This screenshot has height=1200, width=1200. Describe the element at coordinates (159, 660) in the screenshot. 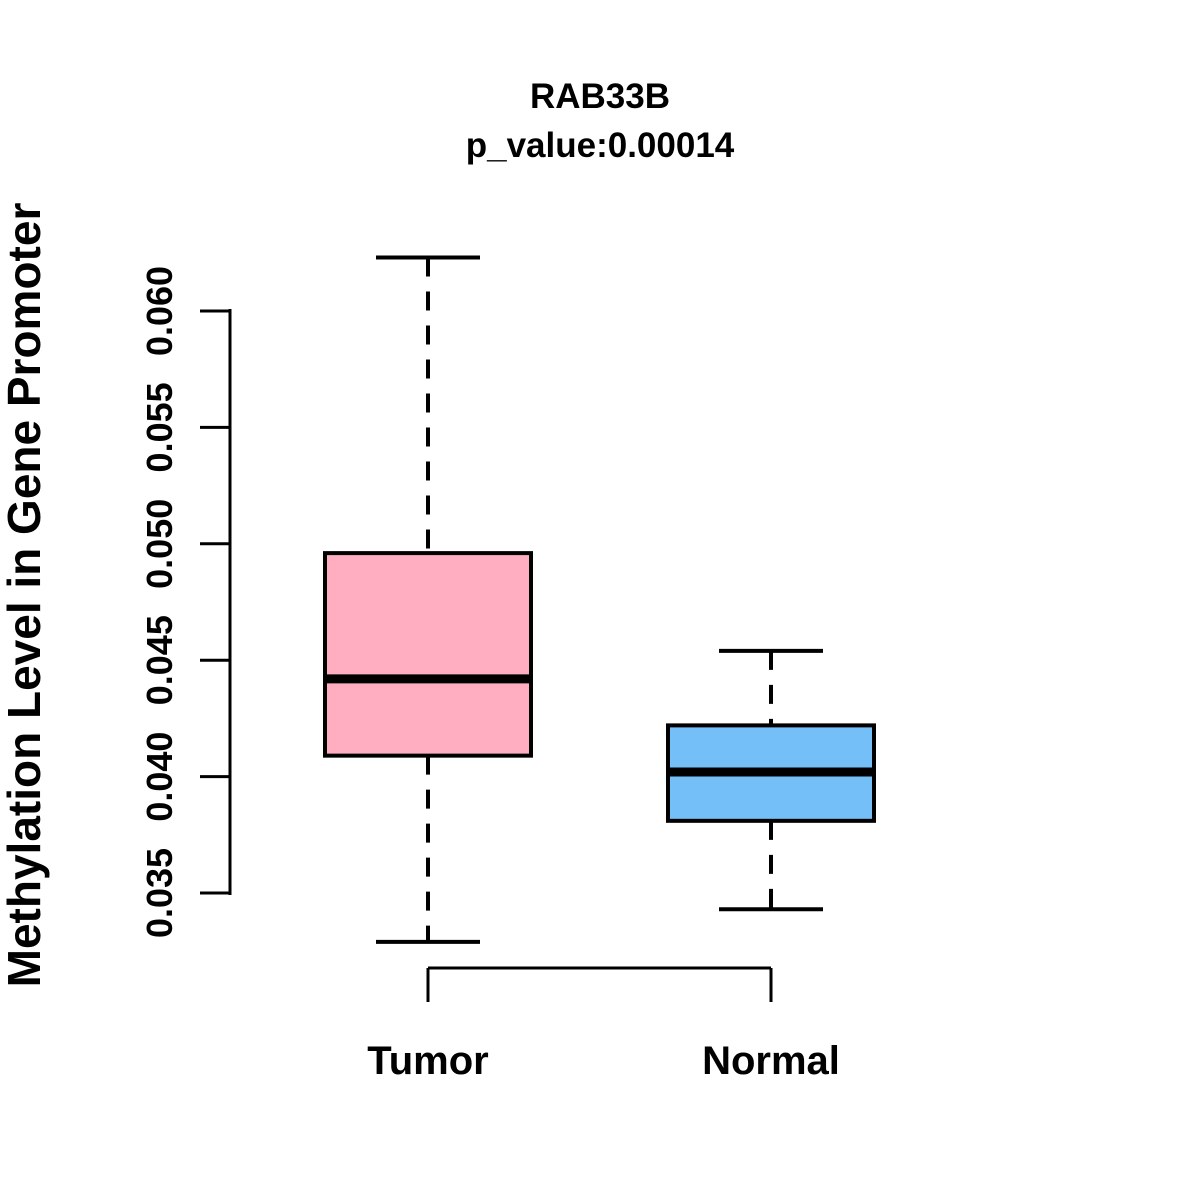

I see `y-axis-tick-label: 0.045` at that location.